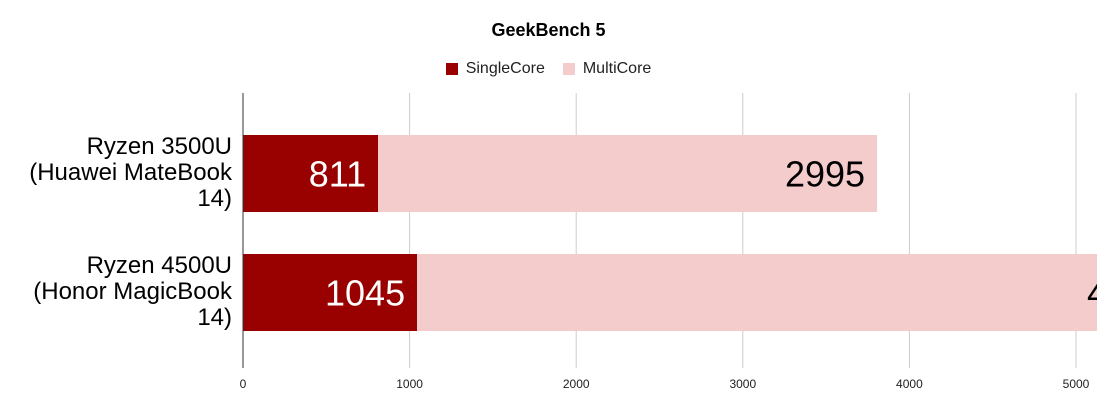 This screenshot has width=1097, height=413. I want to click on category-label-line: (Huawei MateBook, so click(130, 172).